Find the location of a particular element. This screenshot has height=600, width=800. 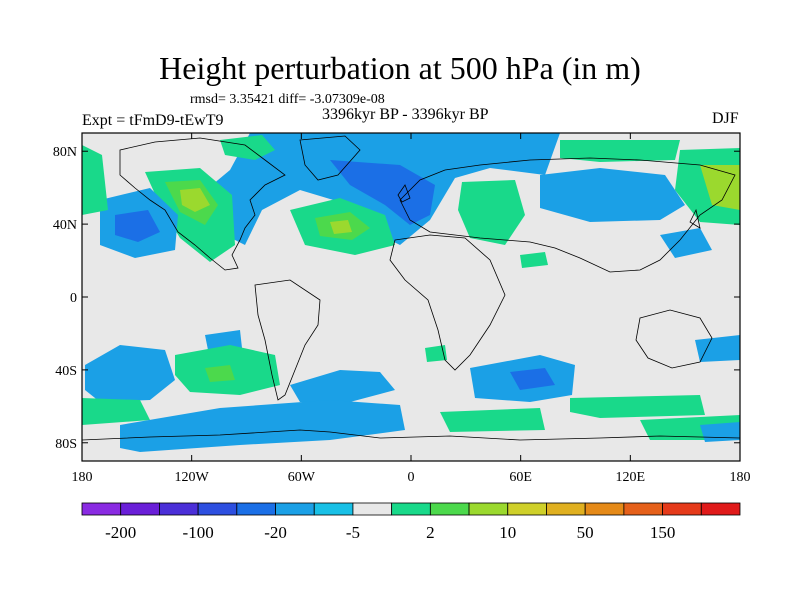

colorbar-label: -100 is located at coordinates (198, 532).